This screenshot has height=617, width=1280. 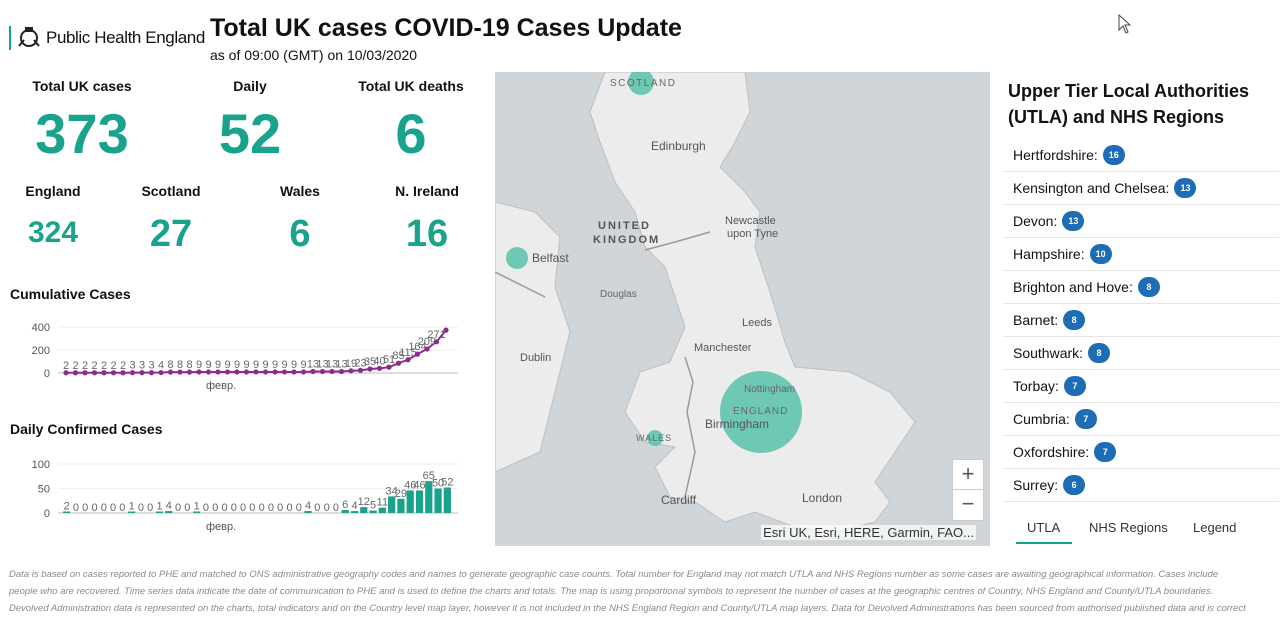 What do you see at coordinates (171, 234) in the screenshot?
I see `scotland-value: 27` at bounding box center [171, 234].